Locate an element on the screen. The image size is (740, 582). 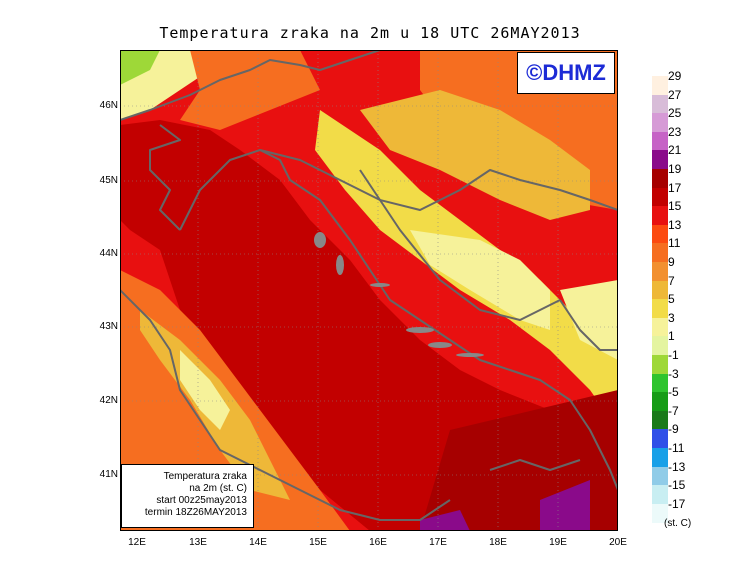
legend-label: -1 is located at coordinates (673, 355).